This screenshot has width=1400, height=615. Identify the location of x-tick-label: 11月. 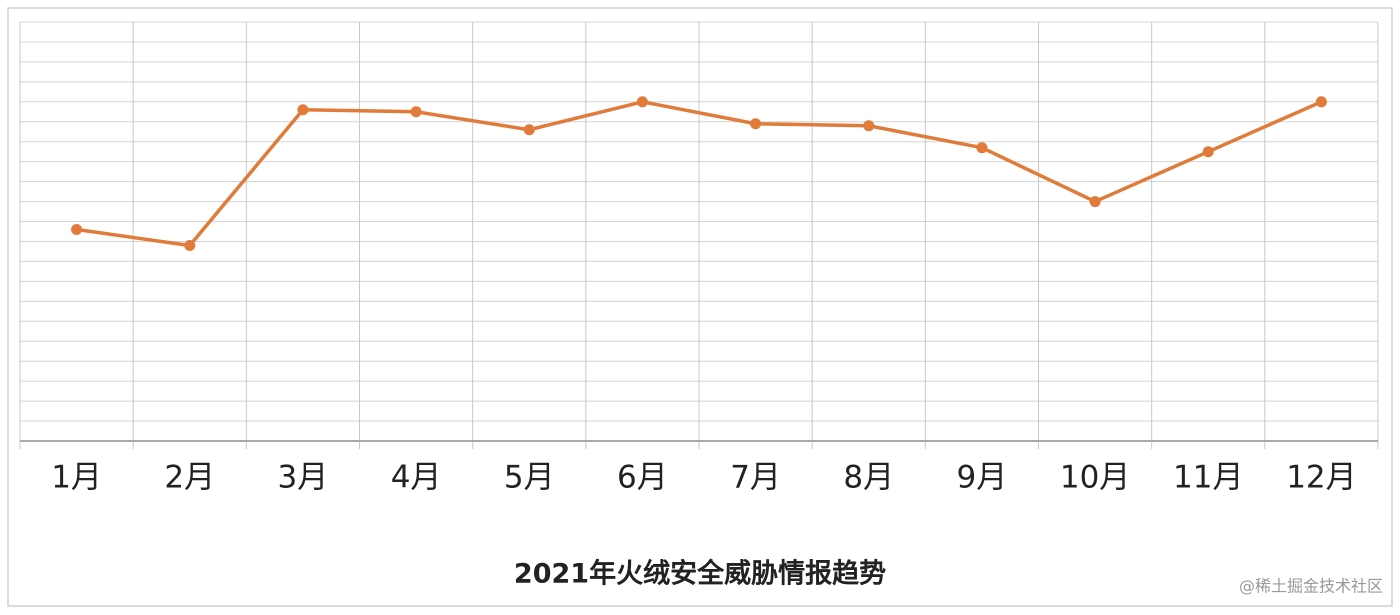
(1208, 478).